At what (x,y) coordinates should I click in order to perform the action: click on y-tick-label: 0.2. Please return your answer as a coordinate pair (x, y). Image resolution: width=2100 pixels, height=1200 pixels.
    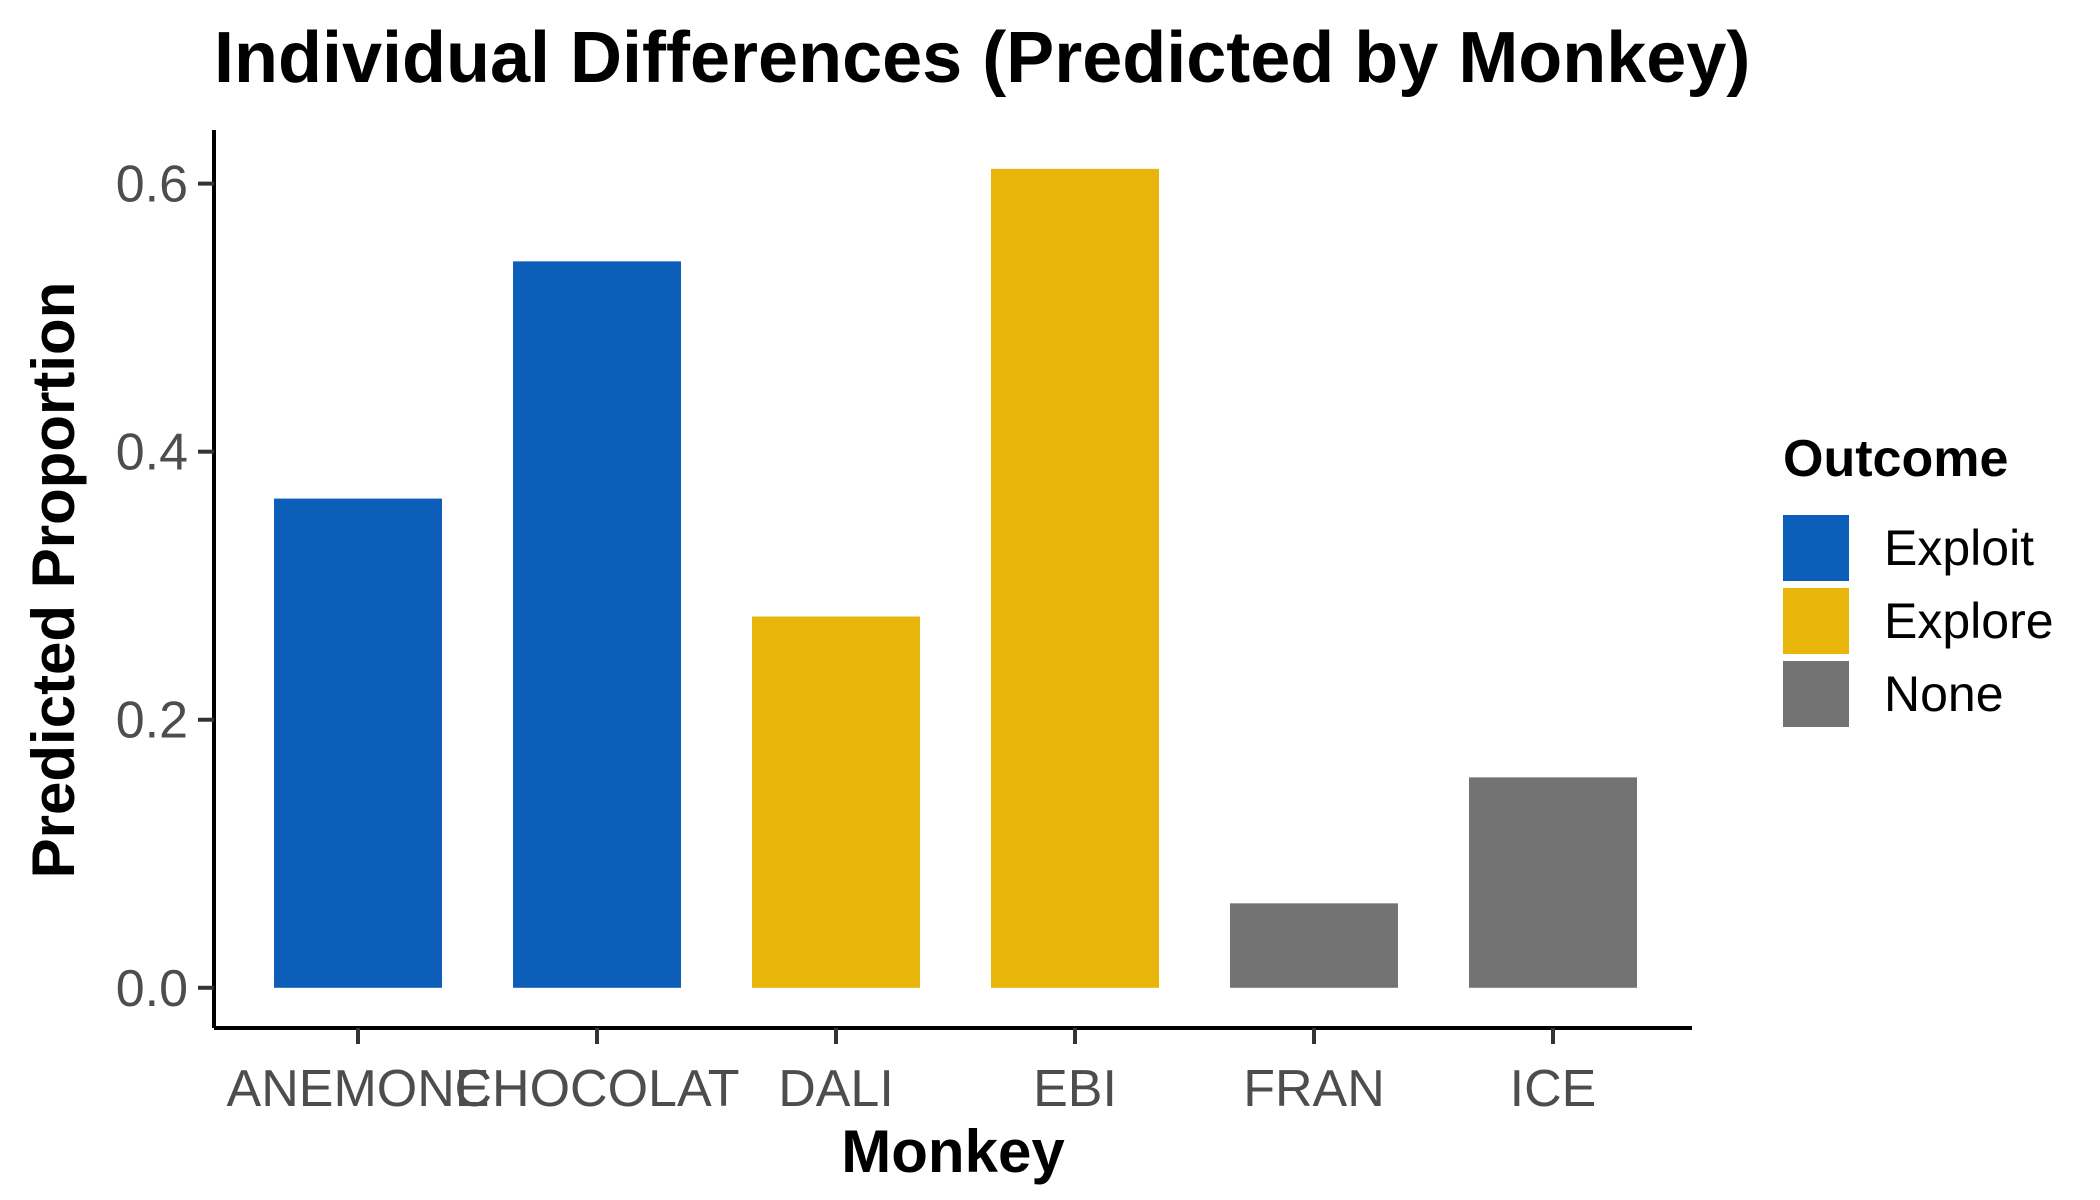
    Looking at the image, I should click on (152, 721).